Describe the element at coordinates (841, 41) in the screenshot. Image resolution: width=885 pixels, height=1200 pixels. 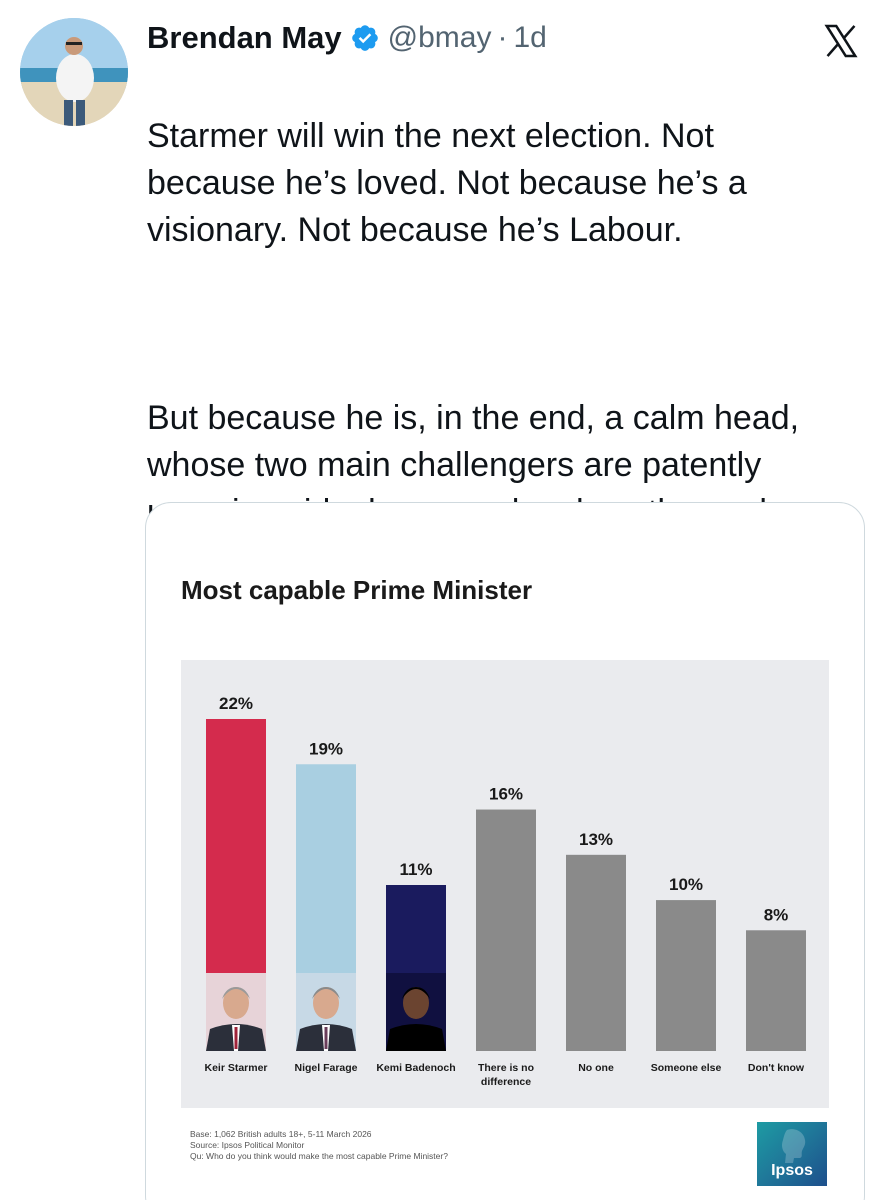
I see `x-logo-icon` at that location.